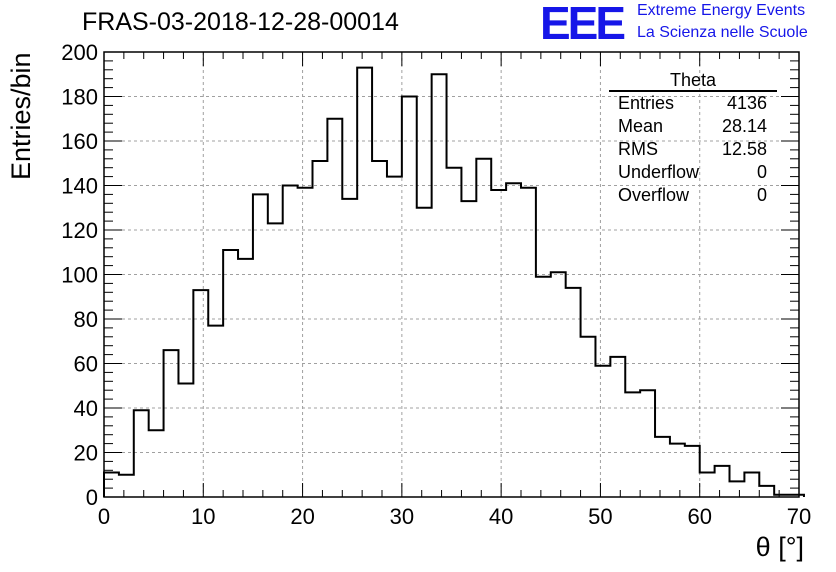 Image resolution: width=836 pixels, height=572 pixels. What do you see at coordinates (744, 126) in the screenshot?
I see `stats-value: 28.14` at bounding box center [744, 126].